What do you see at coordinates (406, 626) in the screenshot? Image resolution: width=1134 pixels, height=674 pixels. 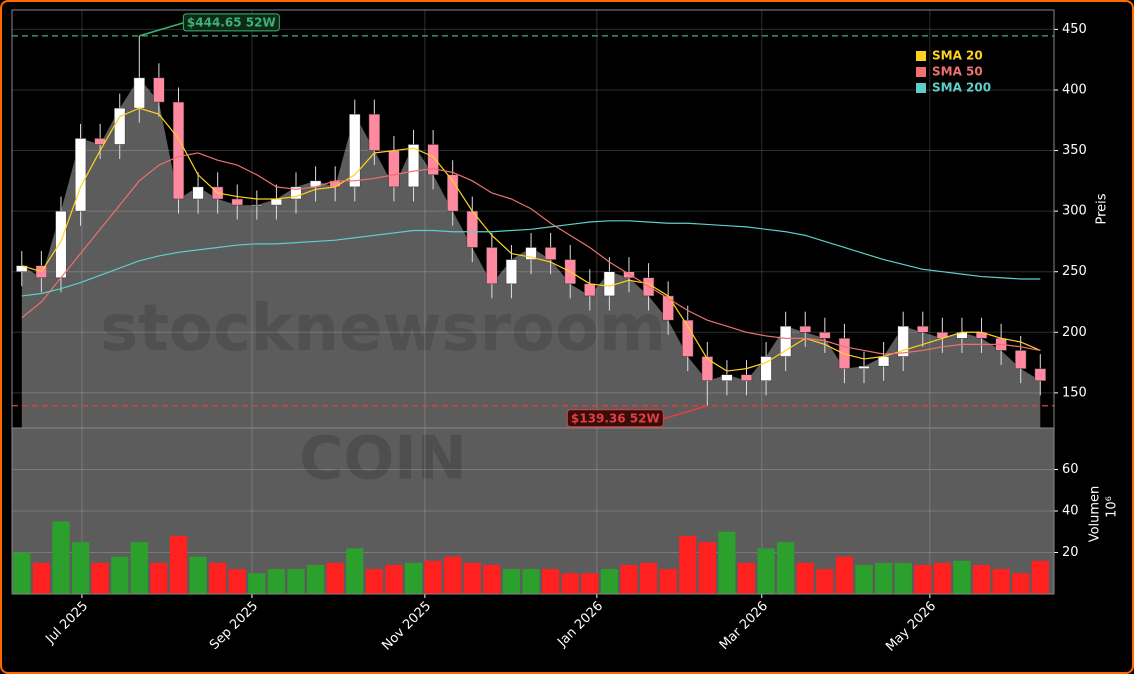 I see `x-tick-label: Nov 2025` at bounding box center [406, 626].